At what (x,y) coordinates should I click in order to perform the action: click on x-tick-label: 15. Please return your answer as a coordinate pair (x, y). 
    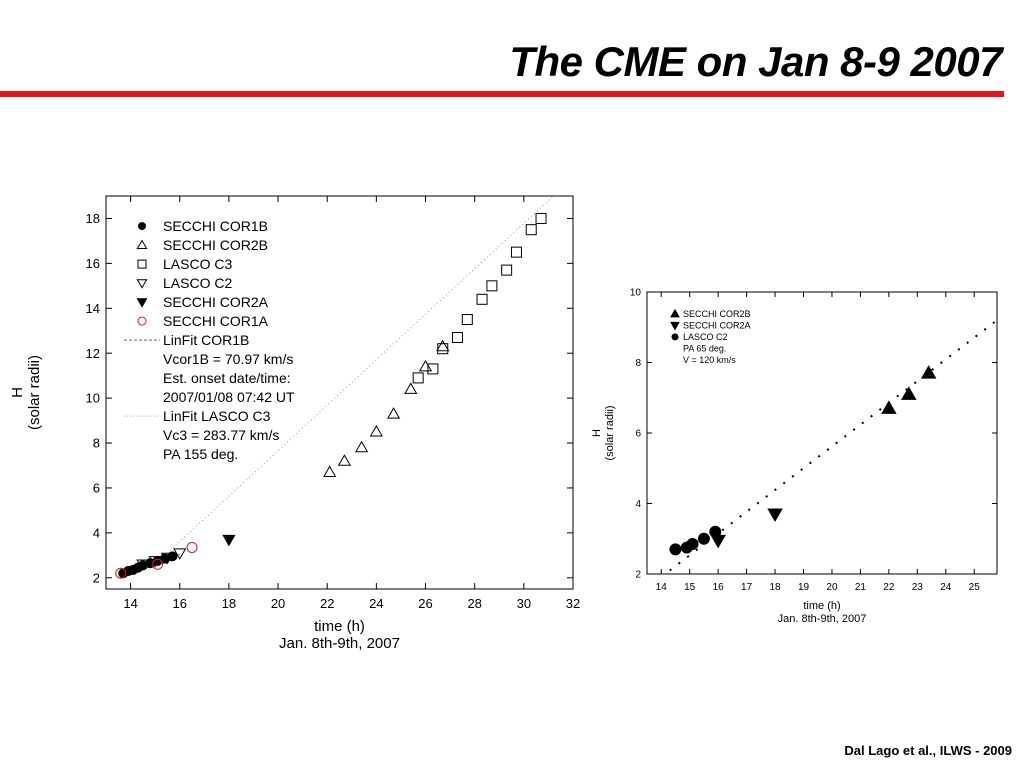
    Looking at the image, I should click on (690, 587).